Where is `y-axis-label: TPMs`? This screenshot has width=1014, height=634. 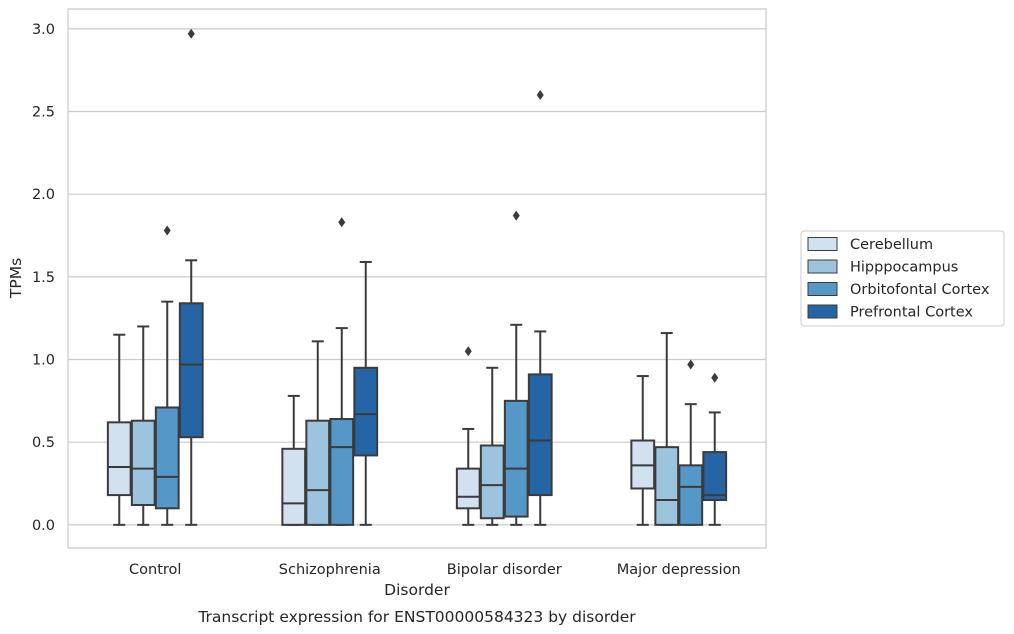 y-axis-label: TPMs is located at coordinates (16, 278).